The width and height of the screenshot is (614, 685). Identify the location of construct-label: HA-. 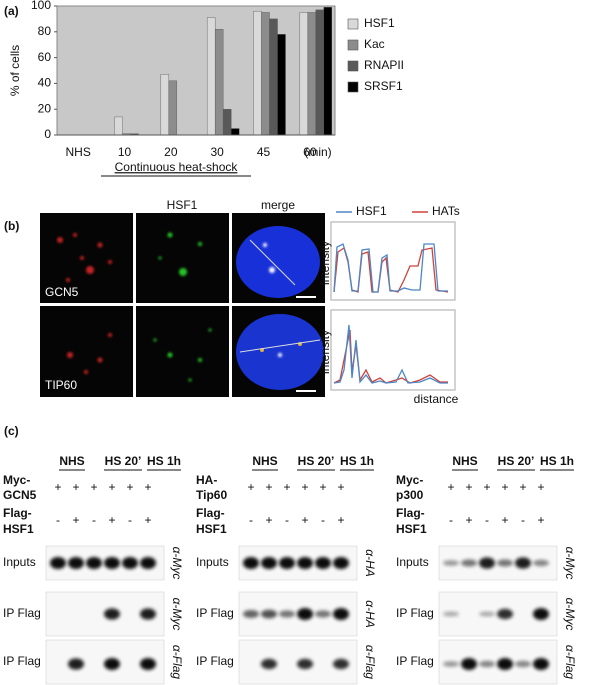
(206, 480).